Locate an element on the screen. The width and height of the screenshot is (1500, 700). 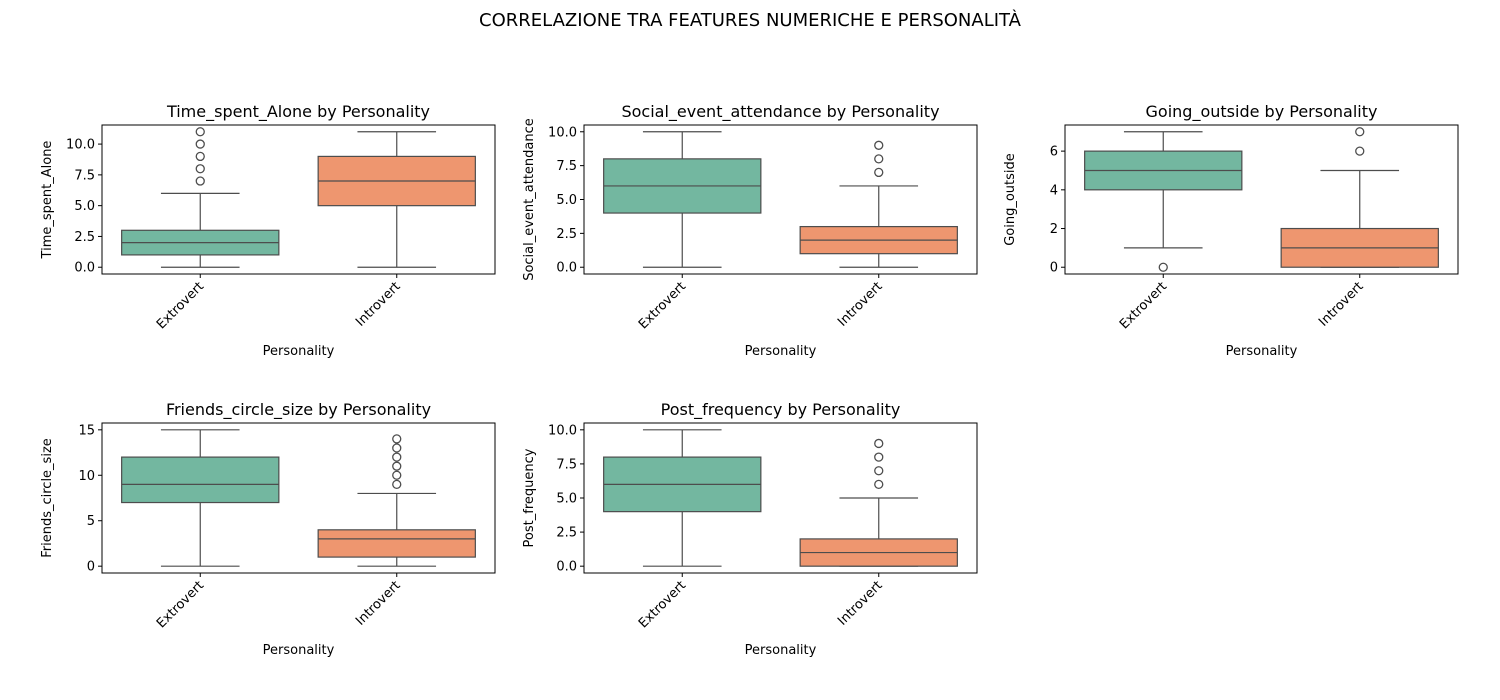
y-tick-label: 15 is located at coordinates (86, 430).